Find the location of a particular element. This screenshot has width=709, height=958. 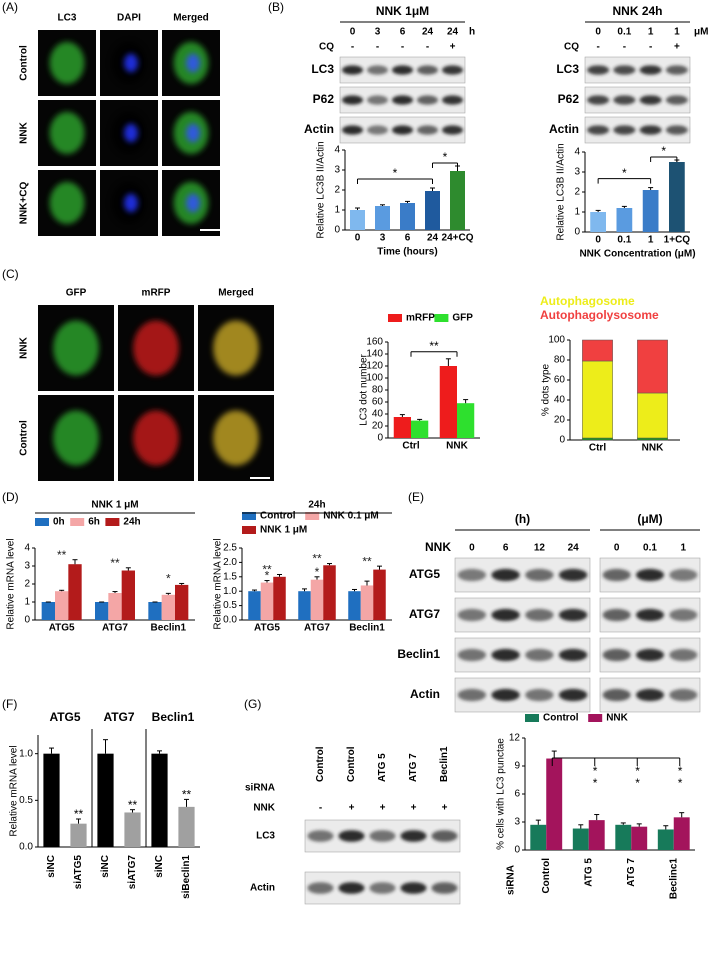

panel-label: (B) is located at coordinates (276, 7).